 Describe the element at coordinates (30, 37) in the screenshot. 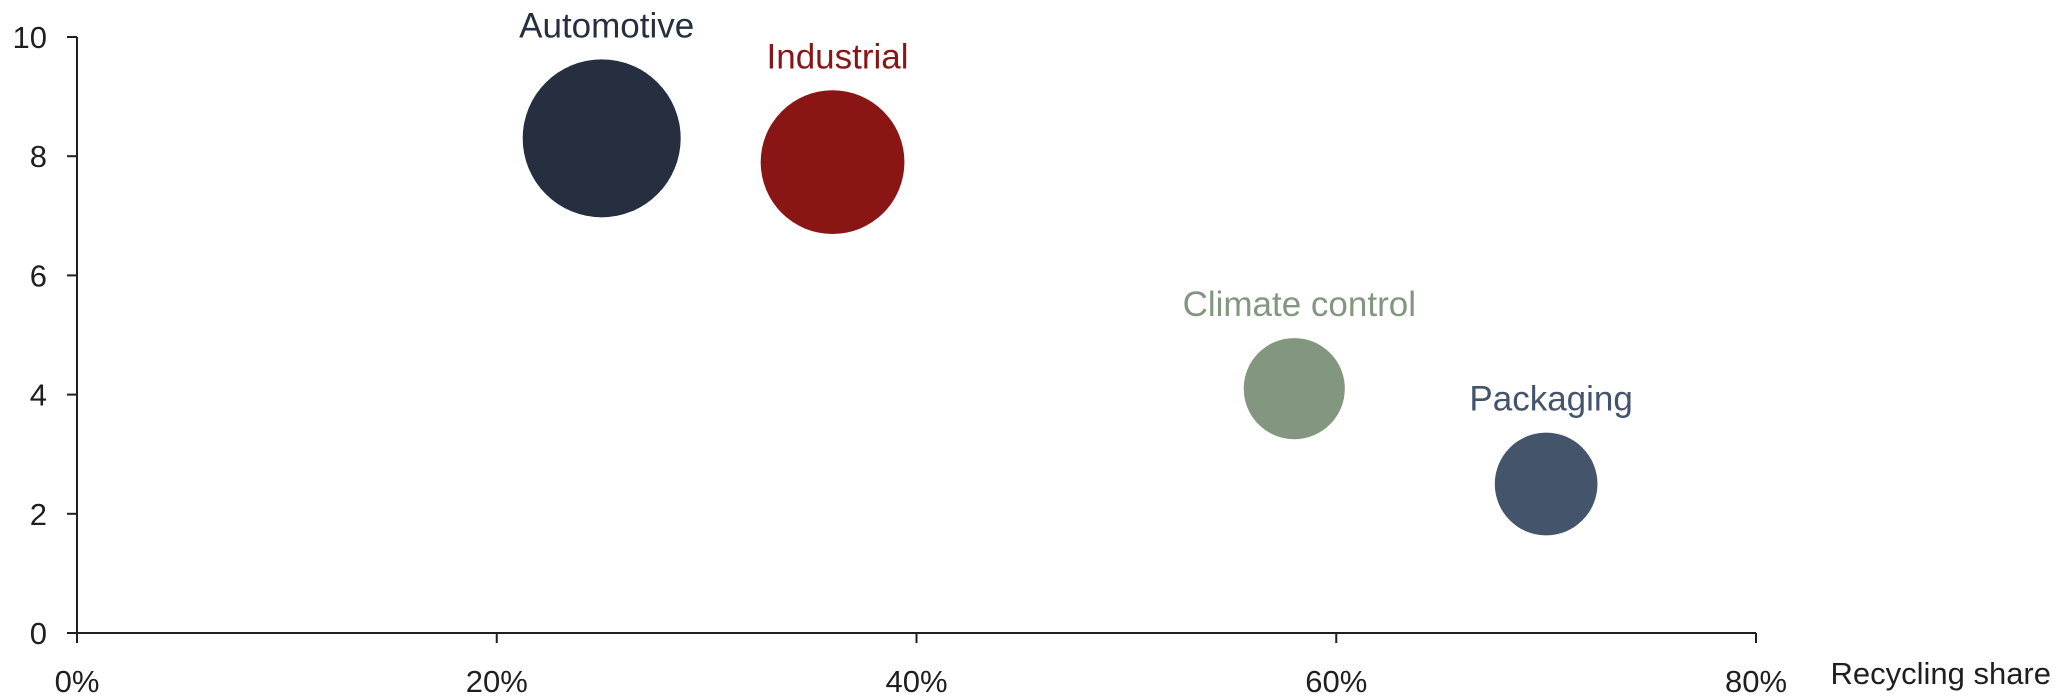

I see `y-tick-label: 10` at that location.